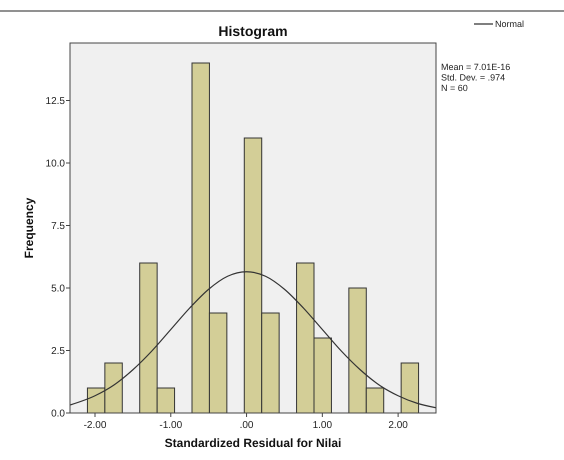 The image size is (564, 460). What do you see at coordinates (56, 101) in the screenshot?
I see `y-tick-label: 12.5` at bounding box center [56, 101].